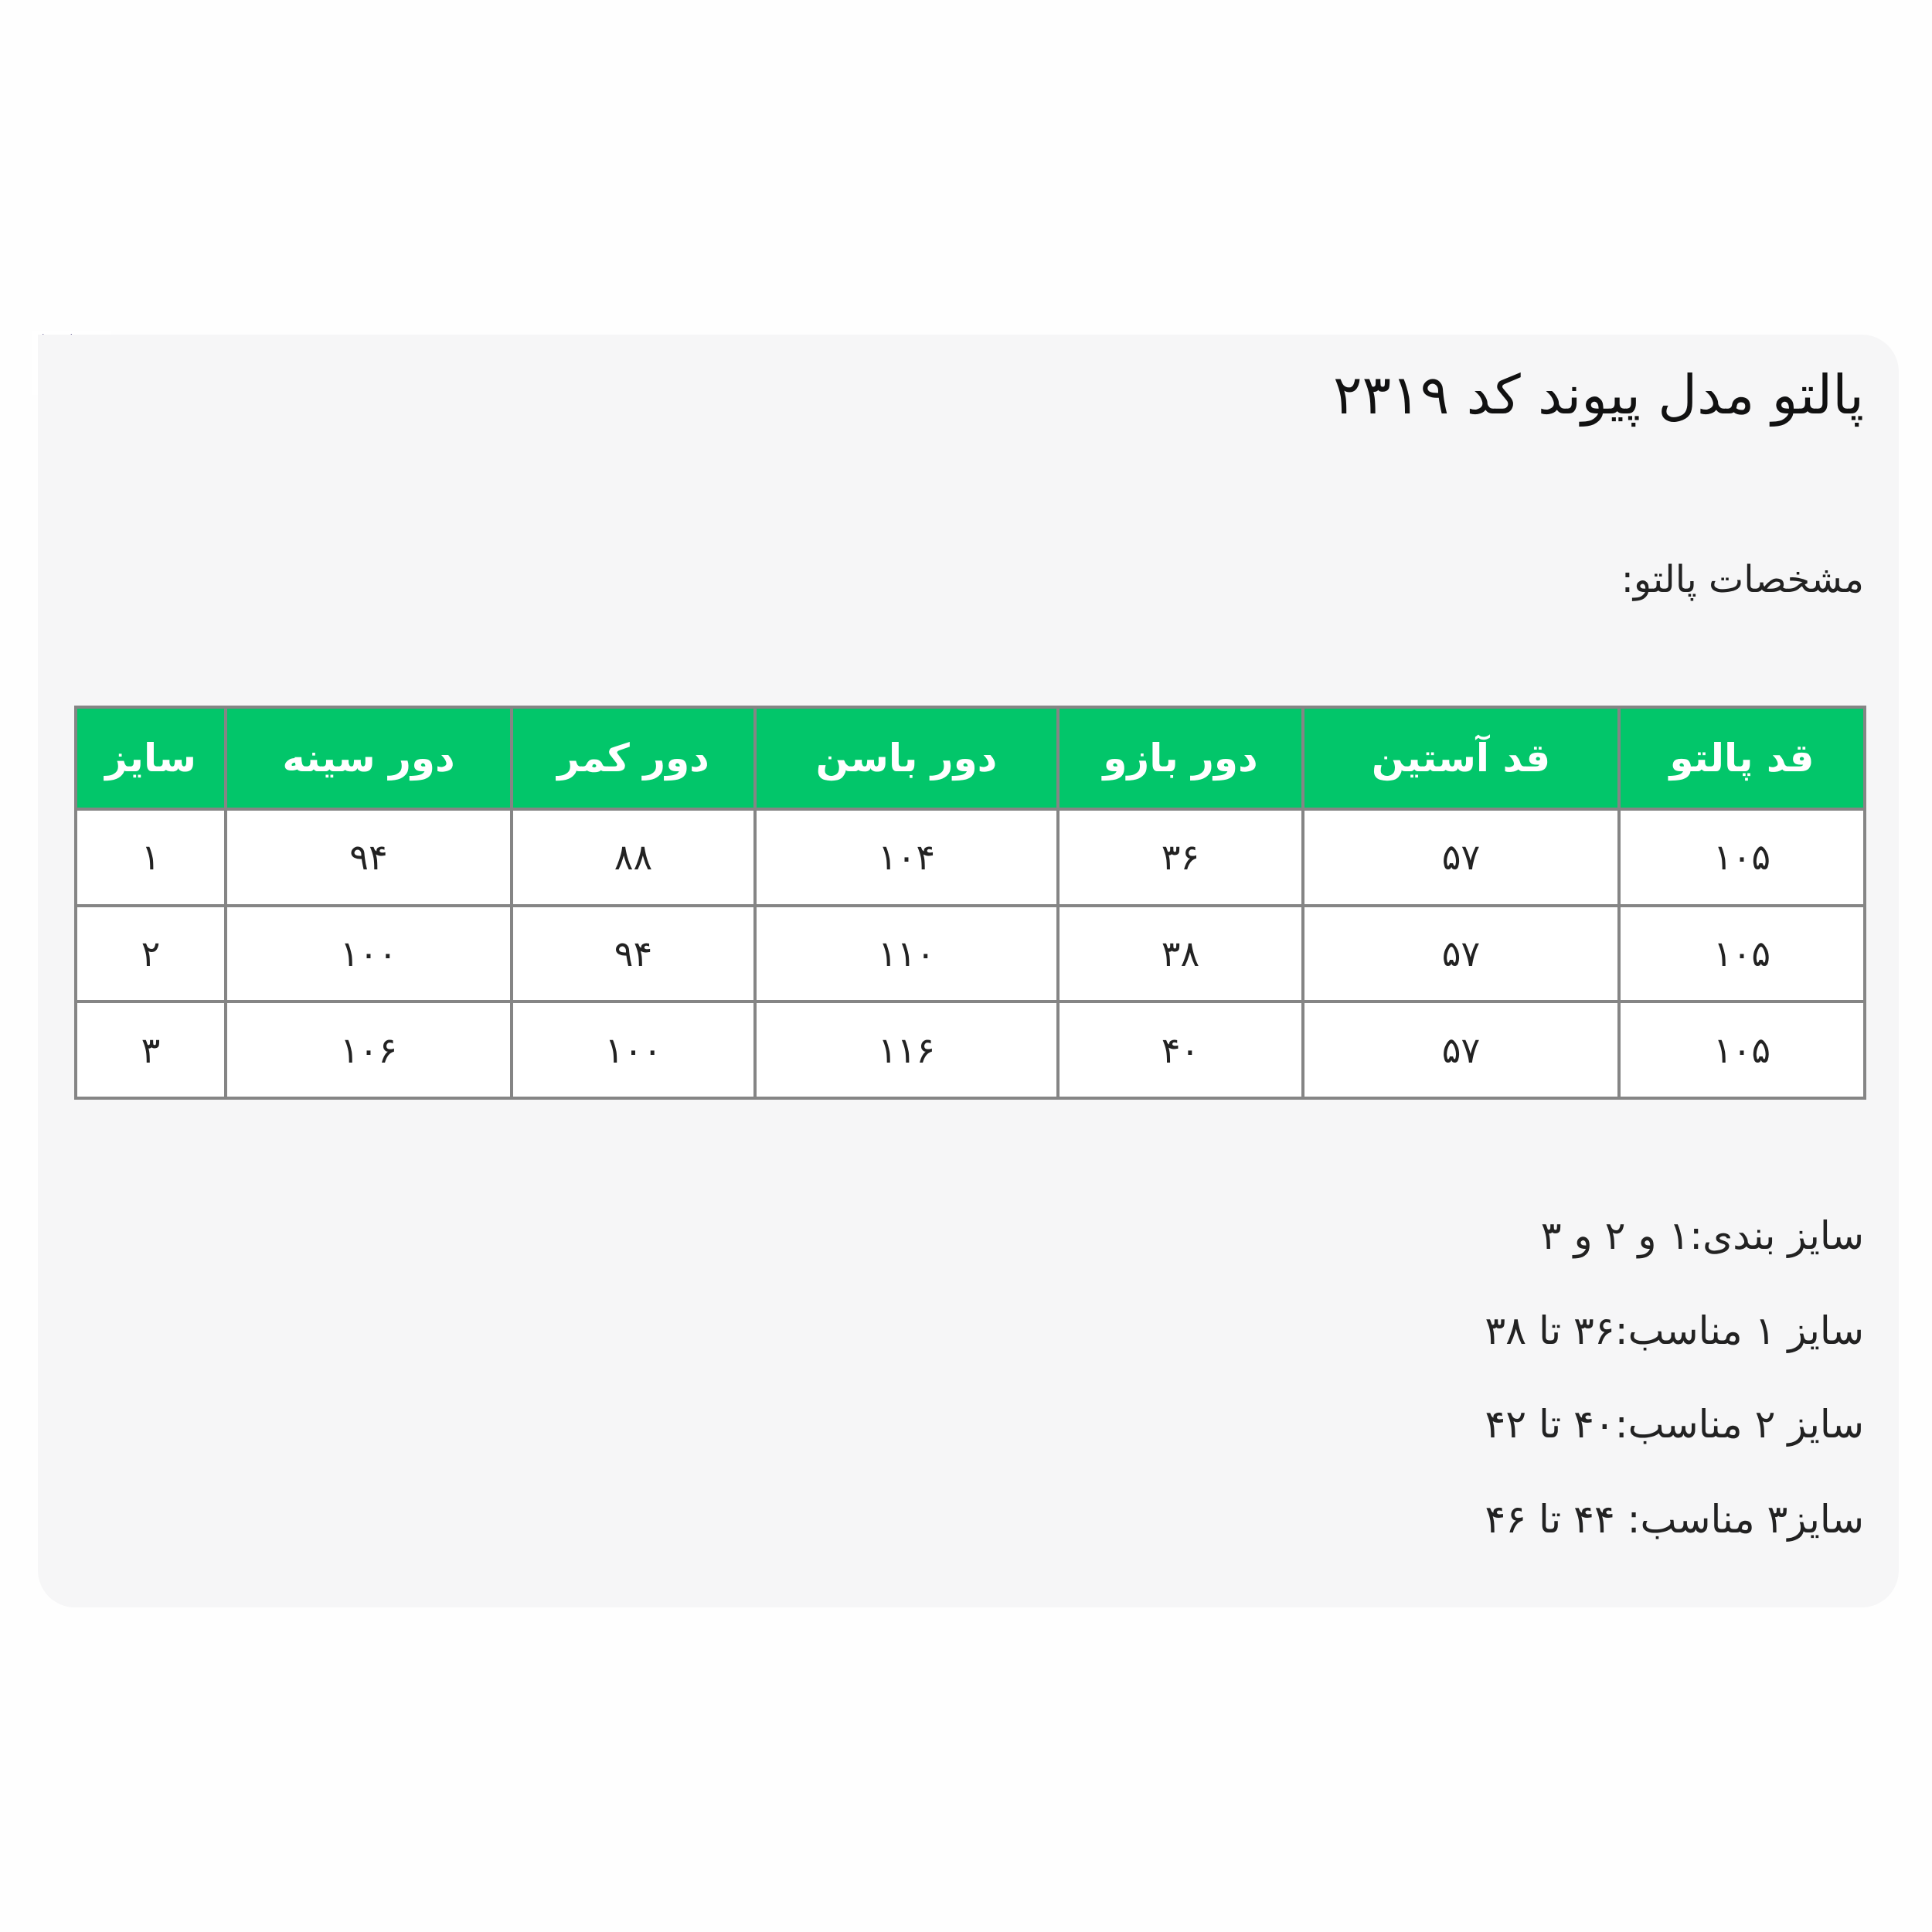 The image size is (1932, 1932). I want to click on table-cell: ۱۰۶, so click(369, 1050).